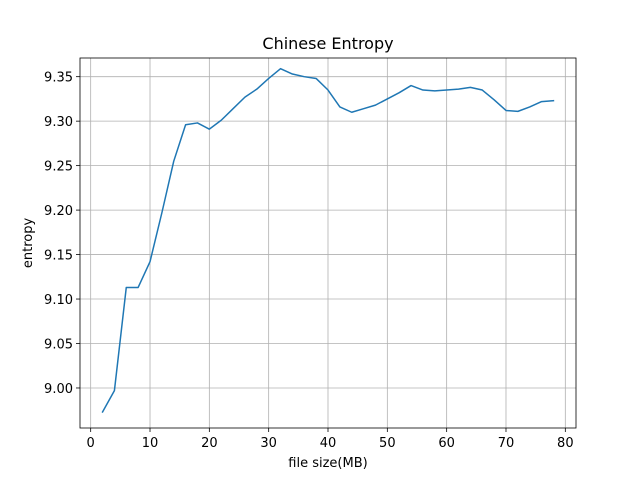 This screenshot has height=480, width=640. I want to click on x-tick-label: 60, so click(446, 443).